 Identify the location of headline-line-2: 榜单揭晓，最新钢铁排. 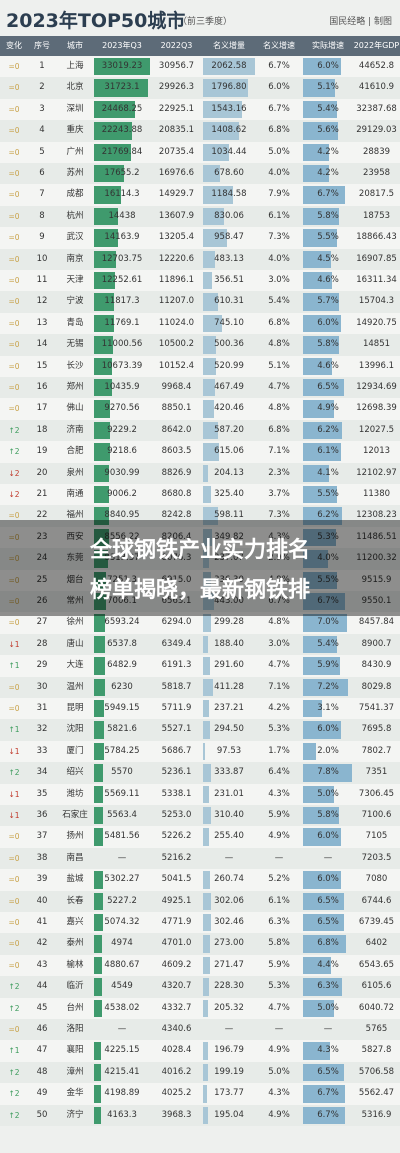
(199, 590).